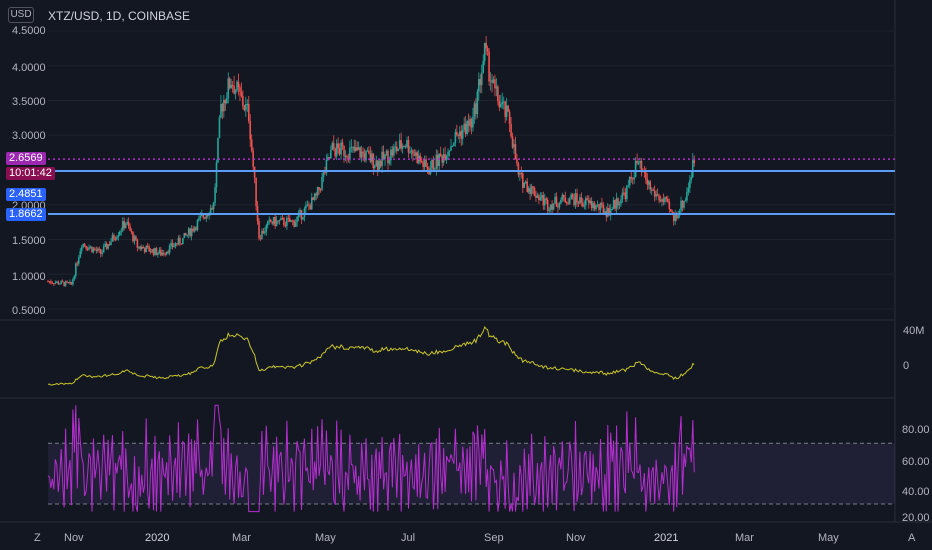 This screenshot has width=932, height=550. What do you see at coordinates (408, 538) in the screenshot?
I see `time-tick: Jul` at bounding box center [408, 538].